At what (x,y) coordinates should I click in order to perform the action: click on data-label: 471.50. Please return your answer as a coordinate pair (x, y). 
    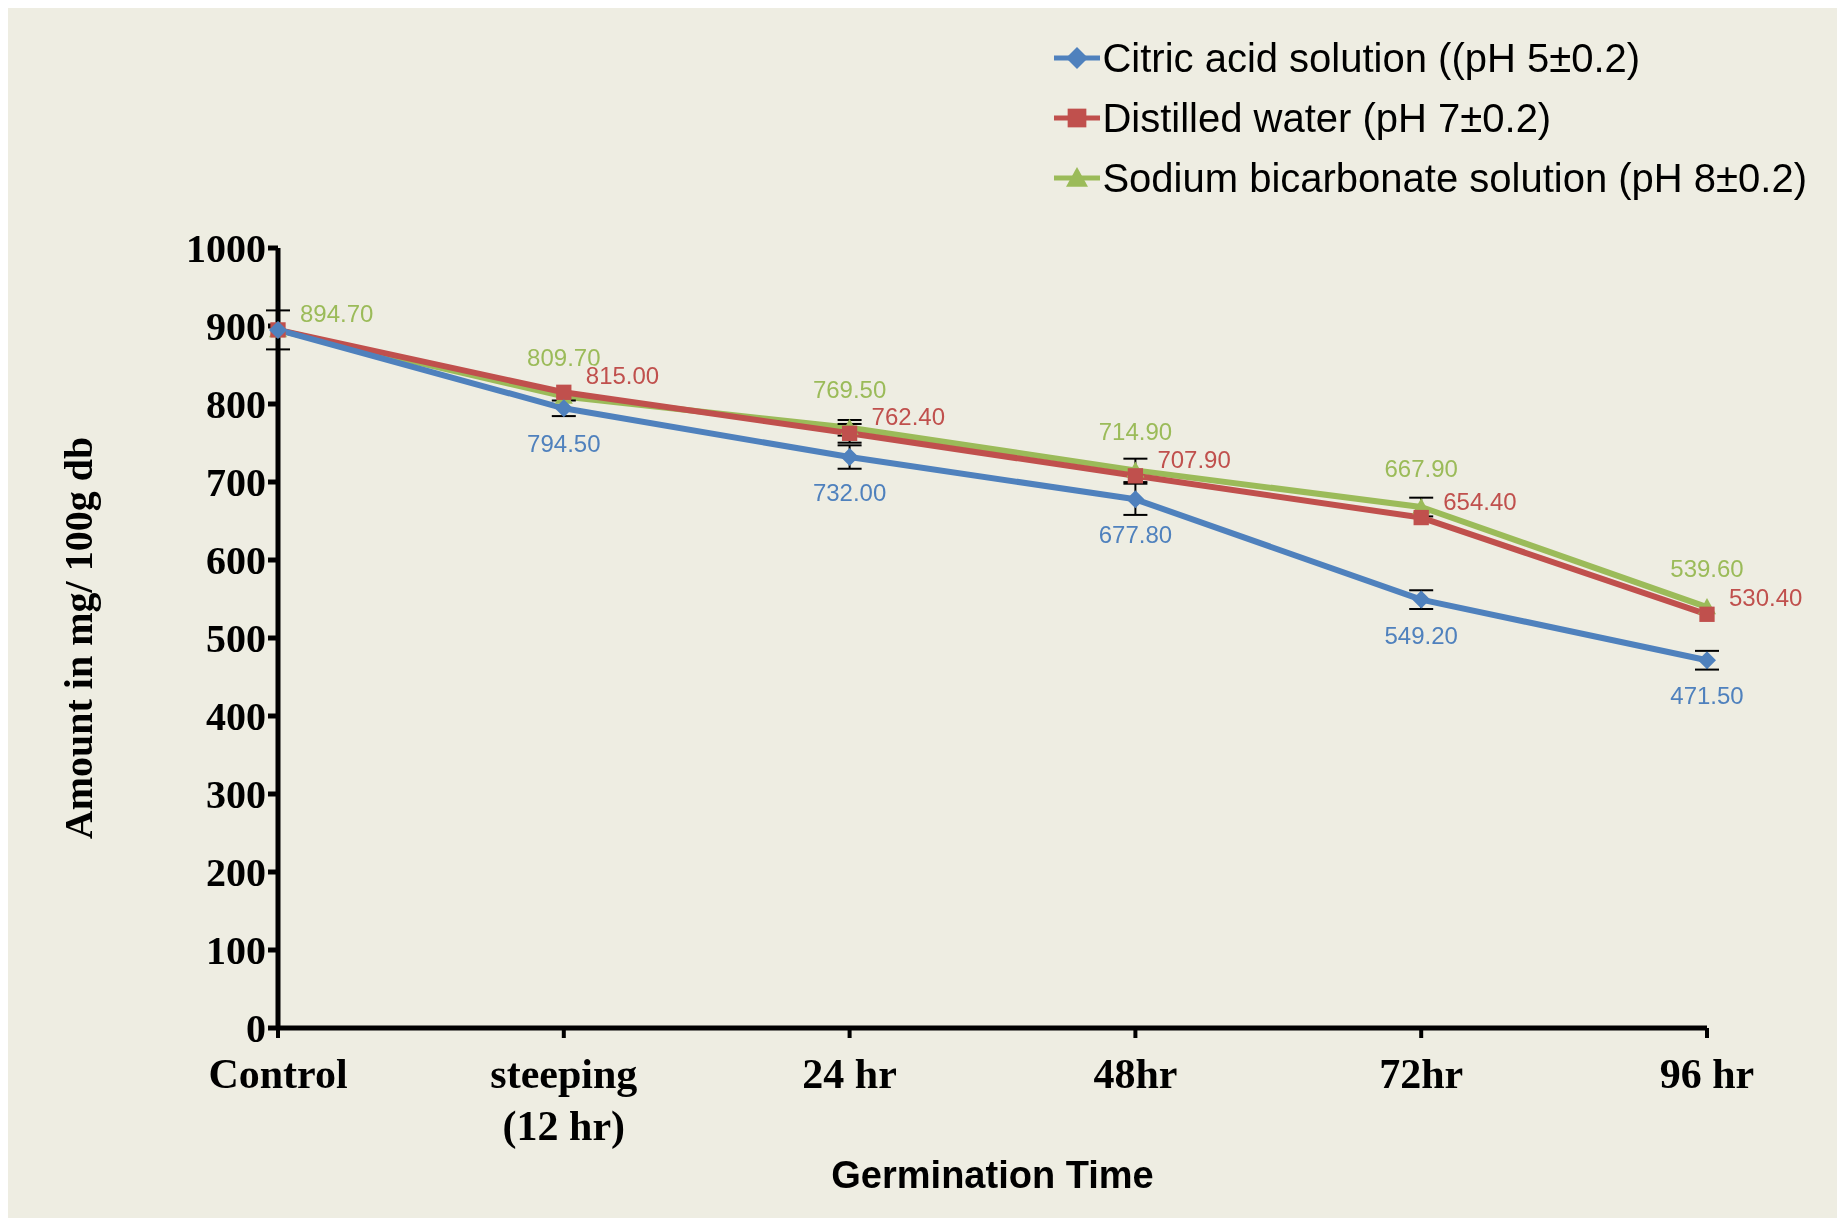
    Looking at the image, I should click on (1707, 696).